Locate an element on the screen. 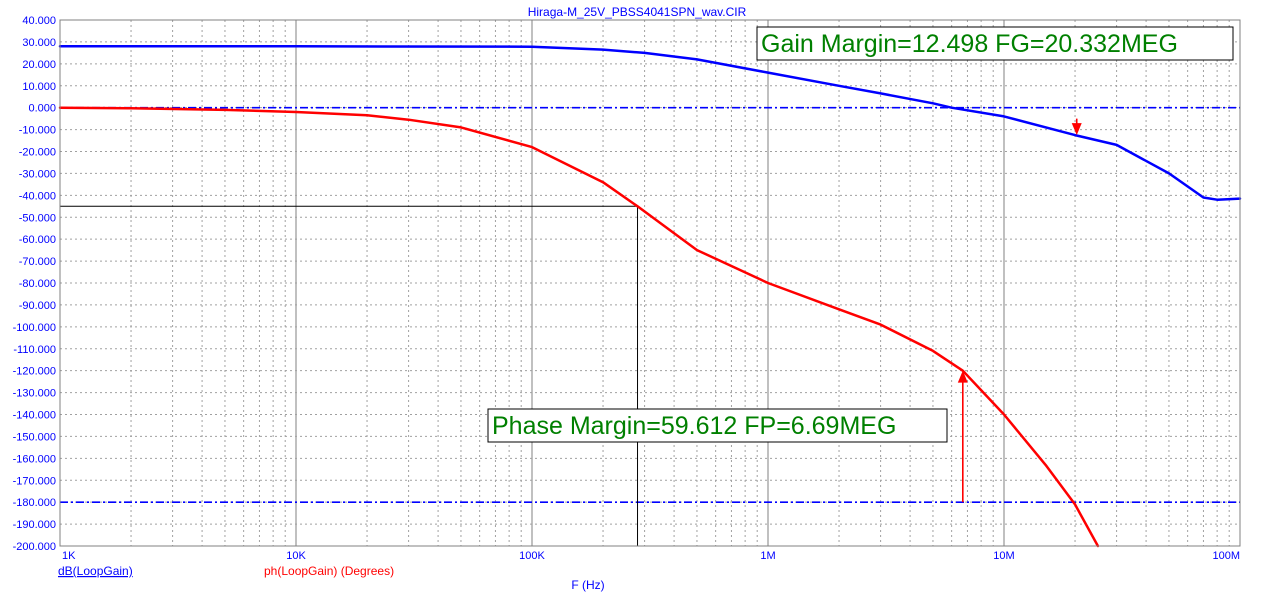  x-tick-label: 100M is located at coordinates (1226, 556).